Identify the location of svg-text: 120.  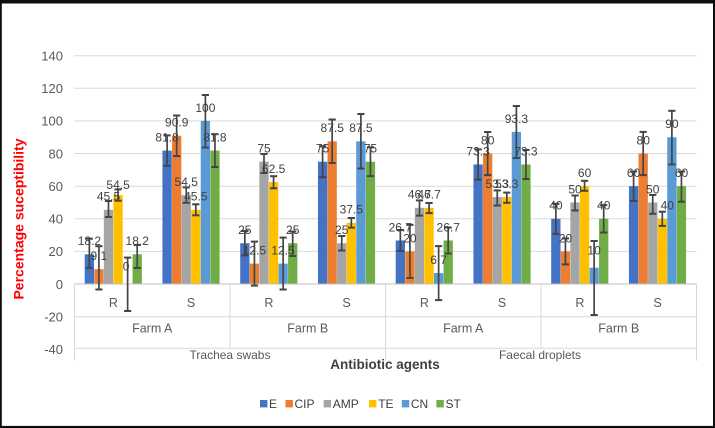
(52, 88).